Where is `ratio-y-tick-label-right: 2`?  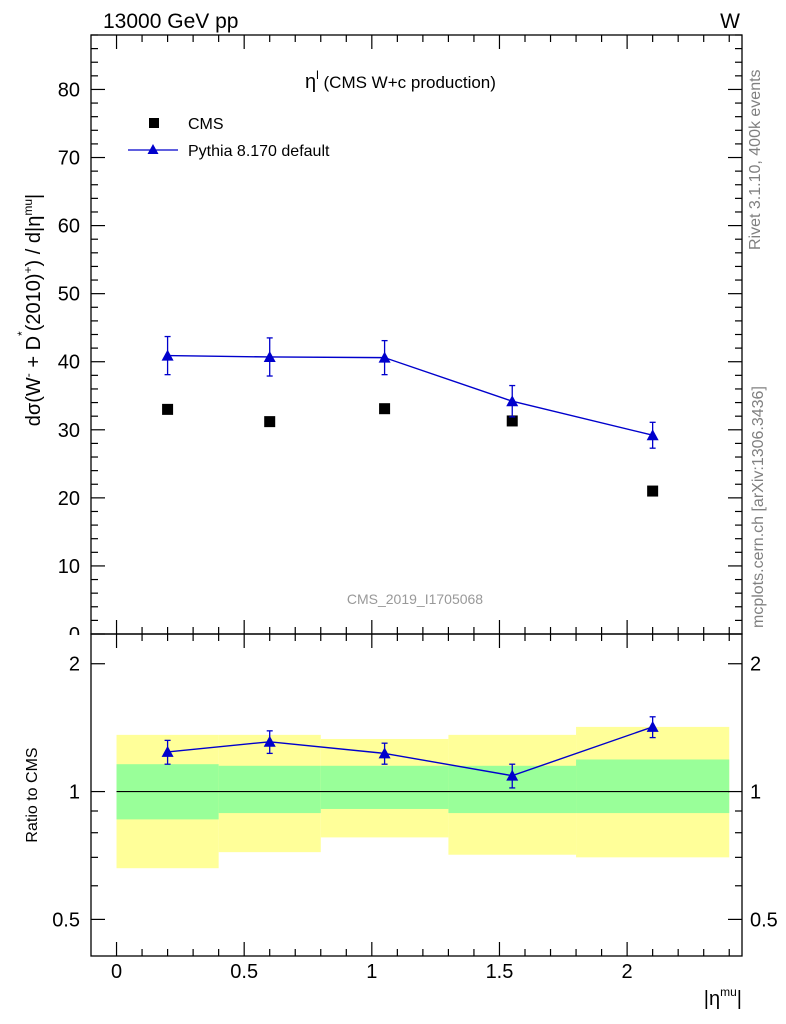 ratio-y-tick-label-right: 2 is located at coordinates (755, 665).